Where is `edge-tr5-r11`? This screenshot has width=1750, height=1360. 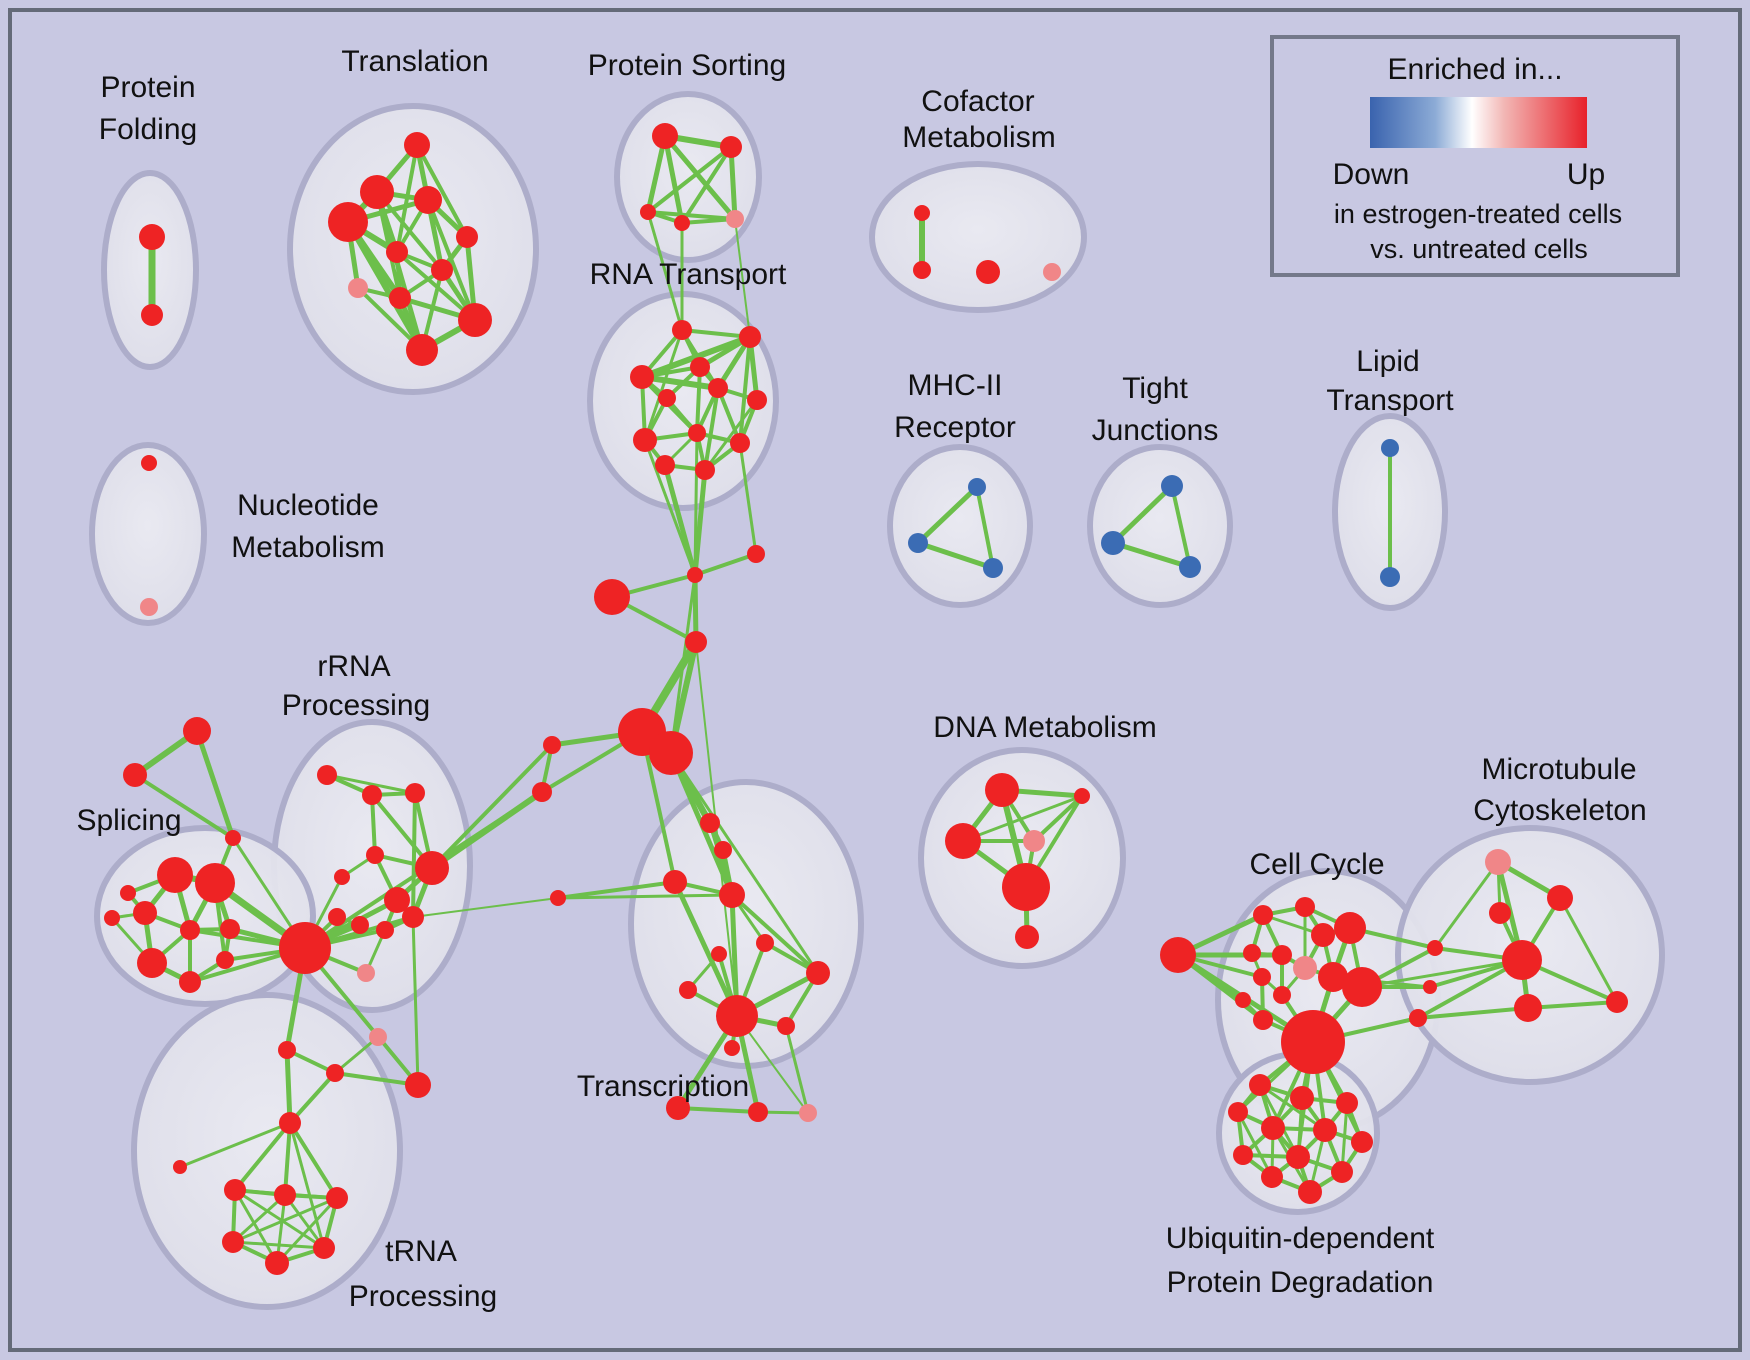 edge-tr5-r11 is located at coordinates (485, 907).